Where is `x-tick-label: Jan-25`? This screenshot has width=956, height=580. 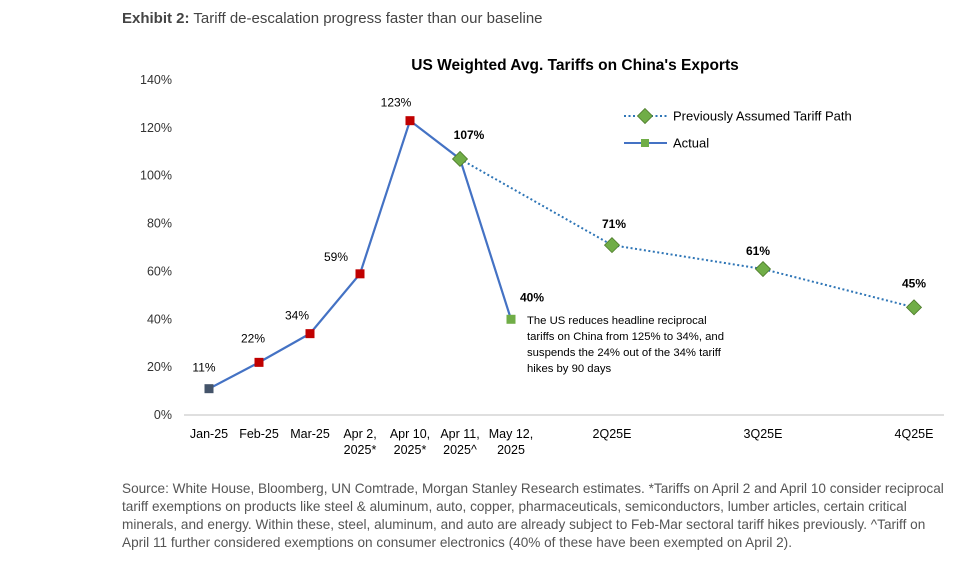 x-tick-label: Jan-25 is located at coordinates (209, 434).